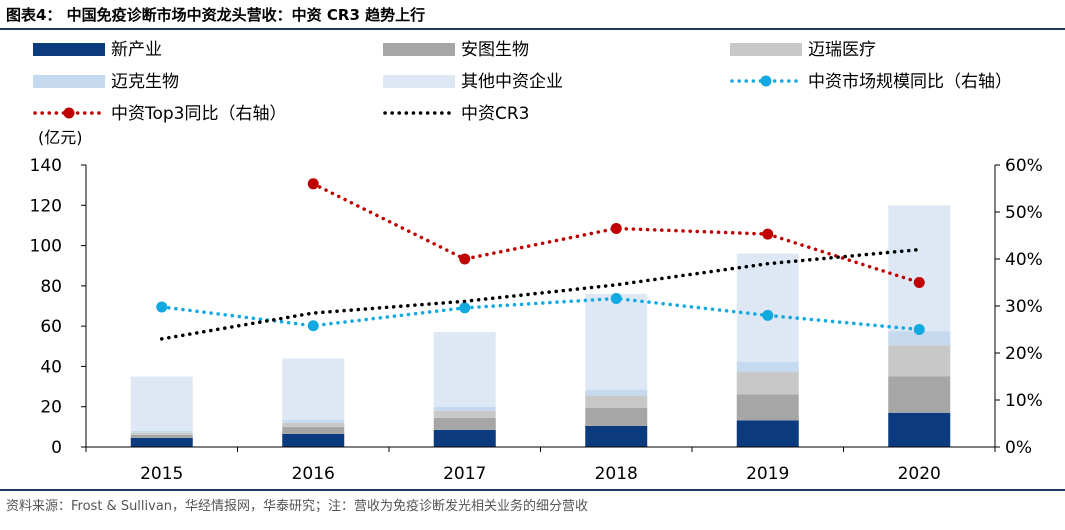  What do you see at coordinates (51, 367) in the screenshot?
I see `y-left-tick-label: 40` at bounding box center [51, 367].